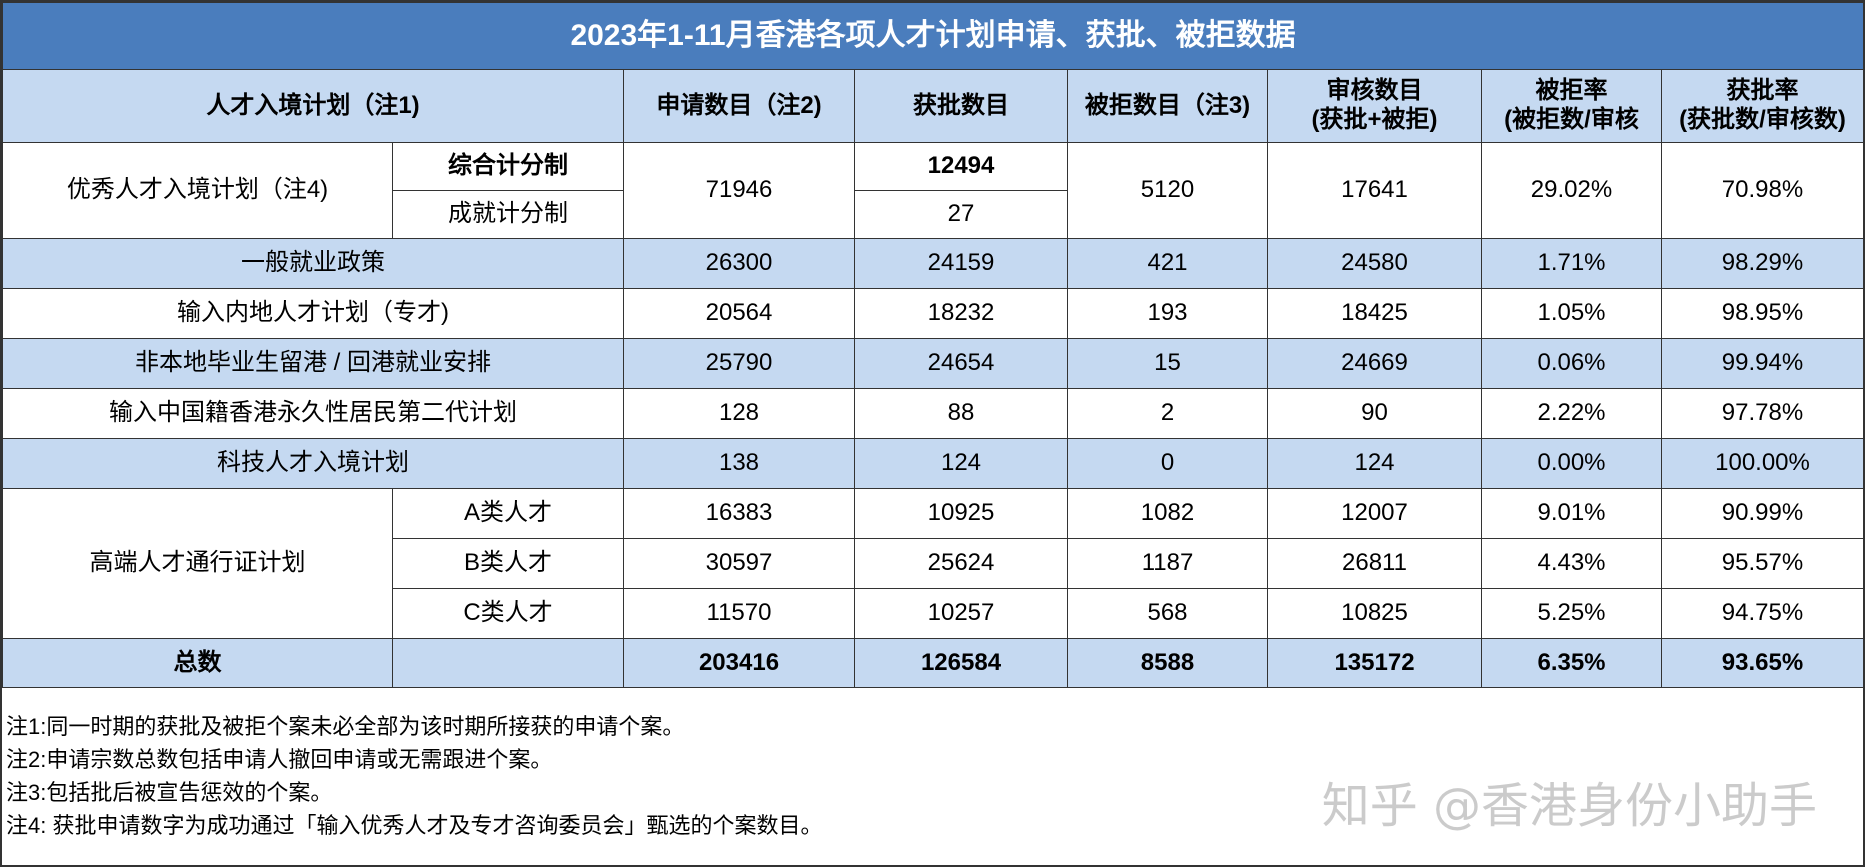 The height and width of the screenshot is (867, 1865). What do you see at coordinates (1571, 313) in the screenshot?
I see `row-reject-rate: 1.05%` at bounding box center [1571, 313].